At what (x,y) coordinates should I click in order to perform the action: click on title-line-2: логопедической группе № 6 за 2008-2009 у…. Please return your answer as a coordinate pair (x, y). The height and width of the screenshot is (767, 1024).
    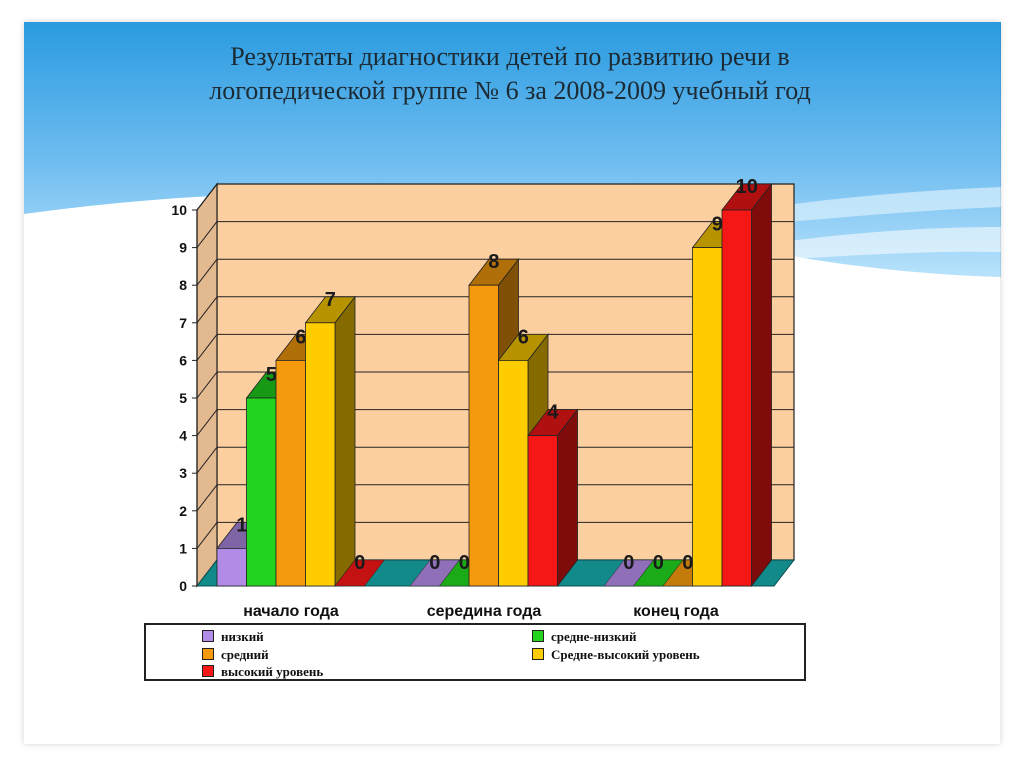
    Looking at the image, I should click on (510, 90).